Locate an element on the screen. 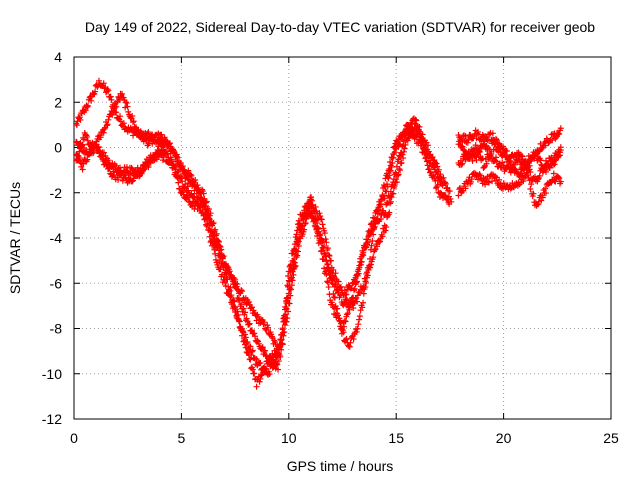 The image size is (640, 480). y-tick-label: -10 is located at coordinates (52, 374).